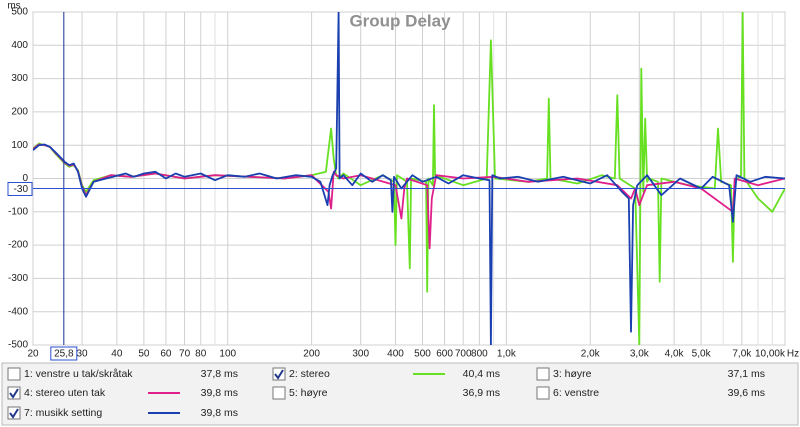  What do you see at coordinates (19, 45) in the screenshot?
I see `y-tick-label: 400` at bounding box center [19, 45].